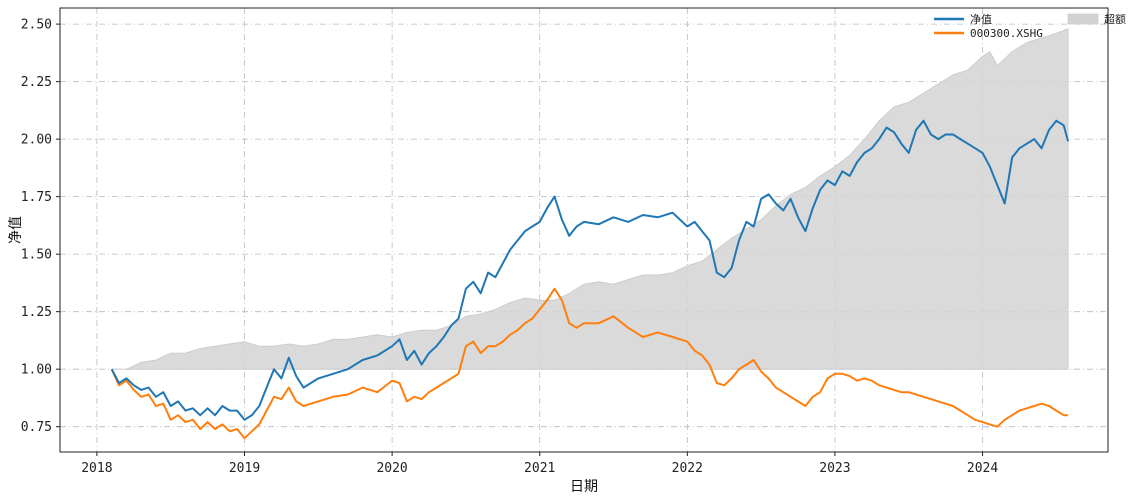  I want to click on legend-label: 超额, so click(1115, 19).